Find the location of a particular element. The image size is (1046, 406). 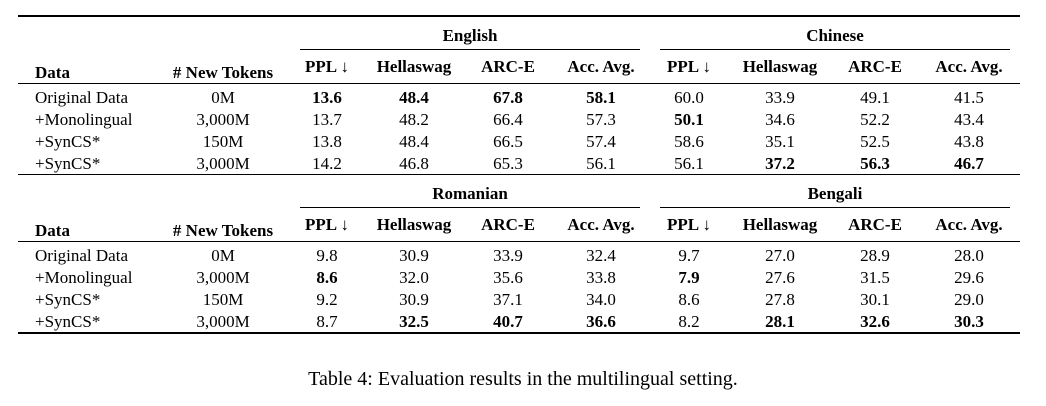

metric-value: 29.6 is located at coordinates (969, 277).